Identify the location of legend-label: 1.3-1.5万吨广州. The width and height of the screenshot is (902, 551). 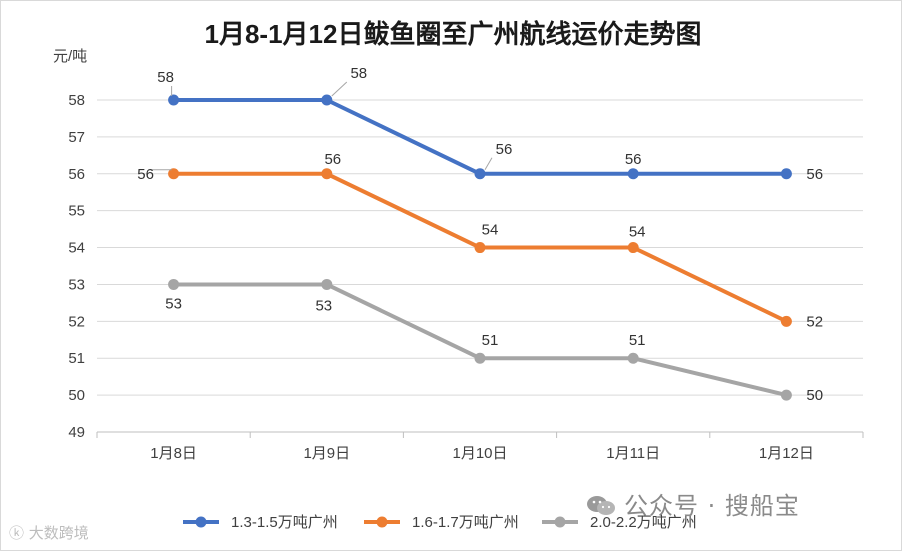
(284, 522).